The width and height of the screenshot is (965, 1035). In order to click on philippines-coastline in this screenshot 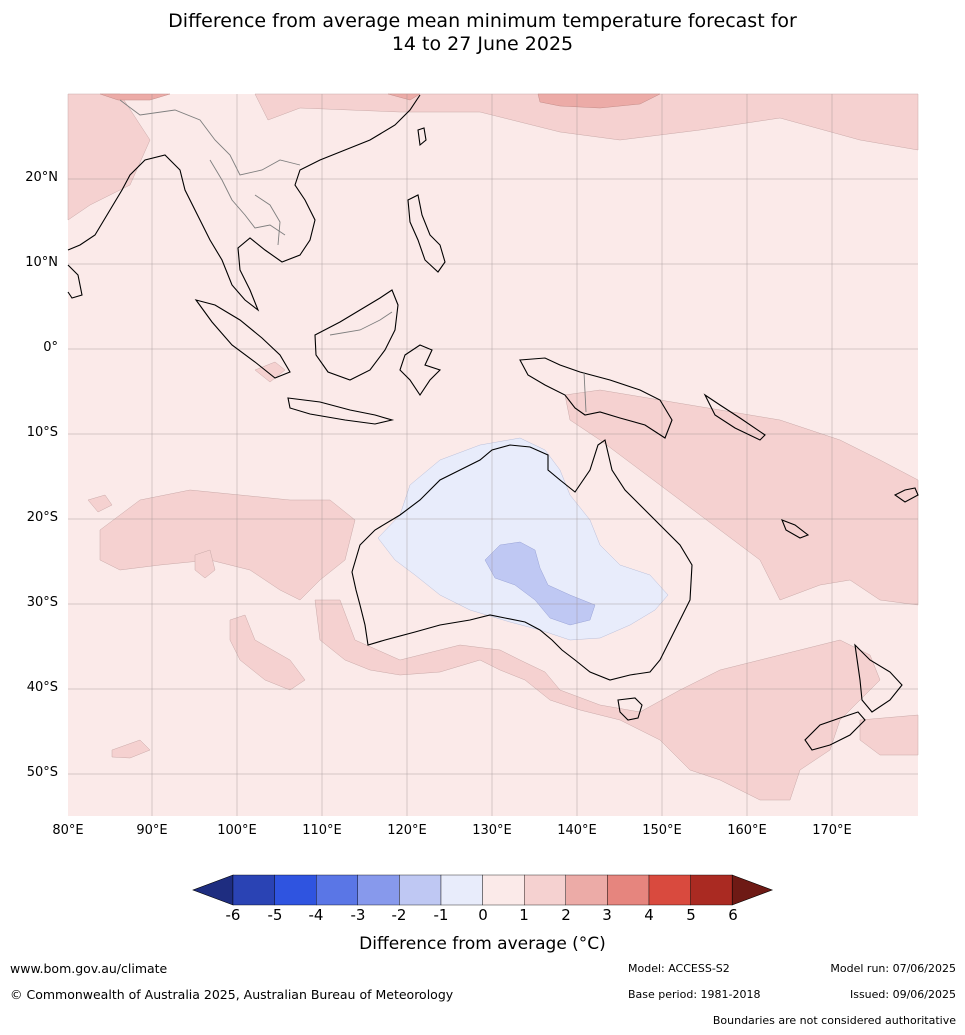, I will do `click(426, 233)`.